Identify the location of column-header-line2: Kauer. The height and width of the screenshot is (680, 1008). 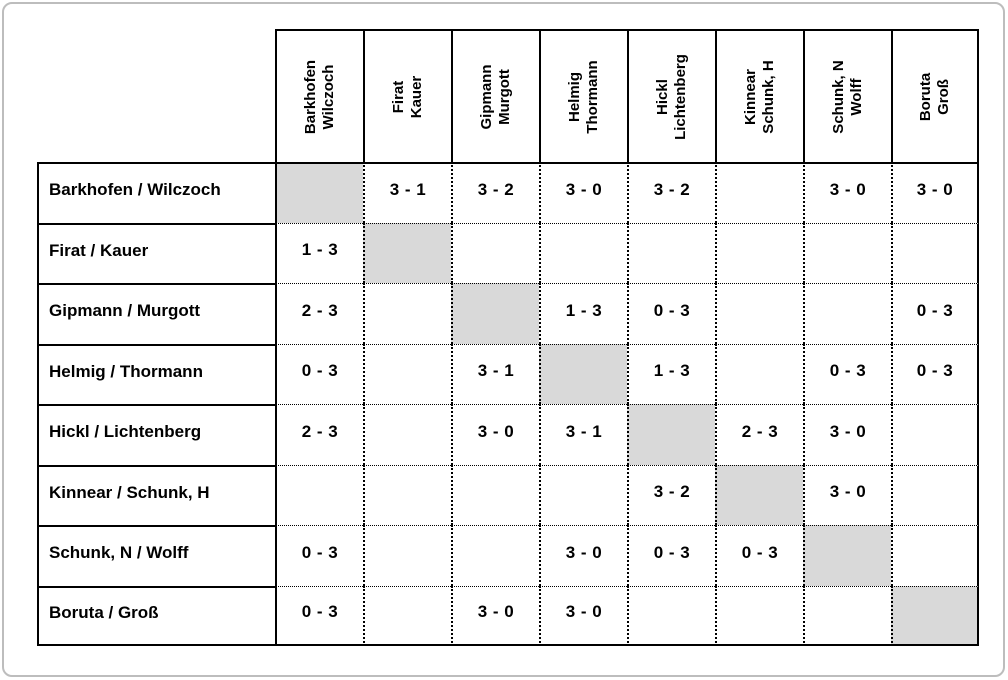
(416, 96).